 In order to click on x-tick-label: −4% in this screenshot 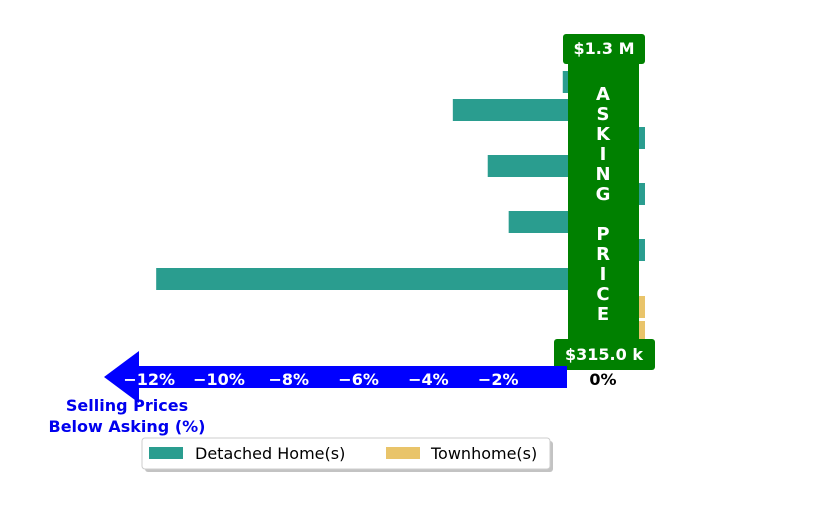, I will do `click(428, 379)`.